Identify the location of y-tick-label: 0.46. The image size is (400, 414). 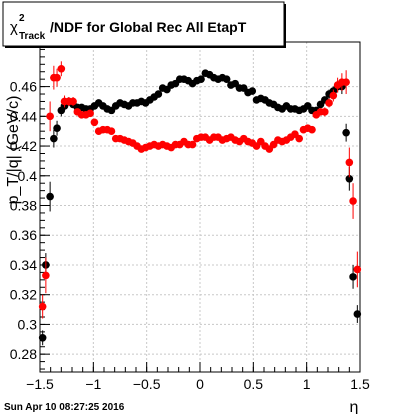
(23, 87).